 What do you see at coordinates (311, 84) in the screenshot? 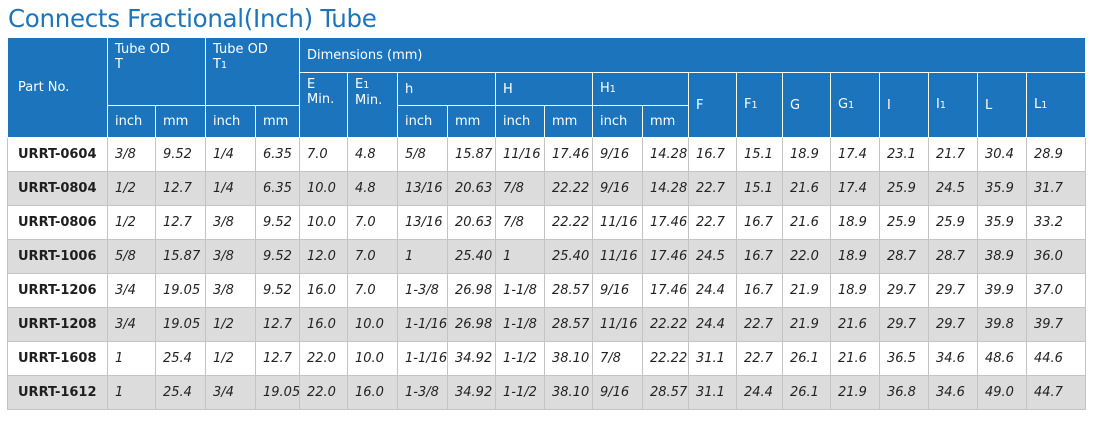
I see `header-e-line1: E` at bounding box center [311, 84].